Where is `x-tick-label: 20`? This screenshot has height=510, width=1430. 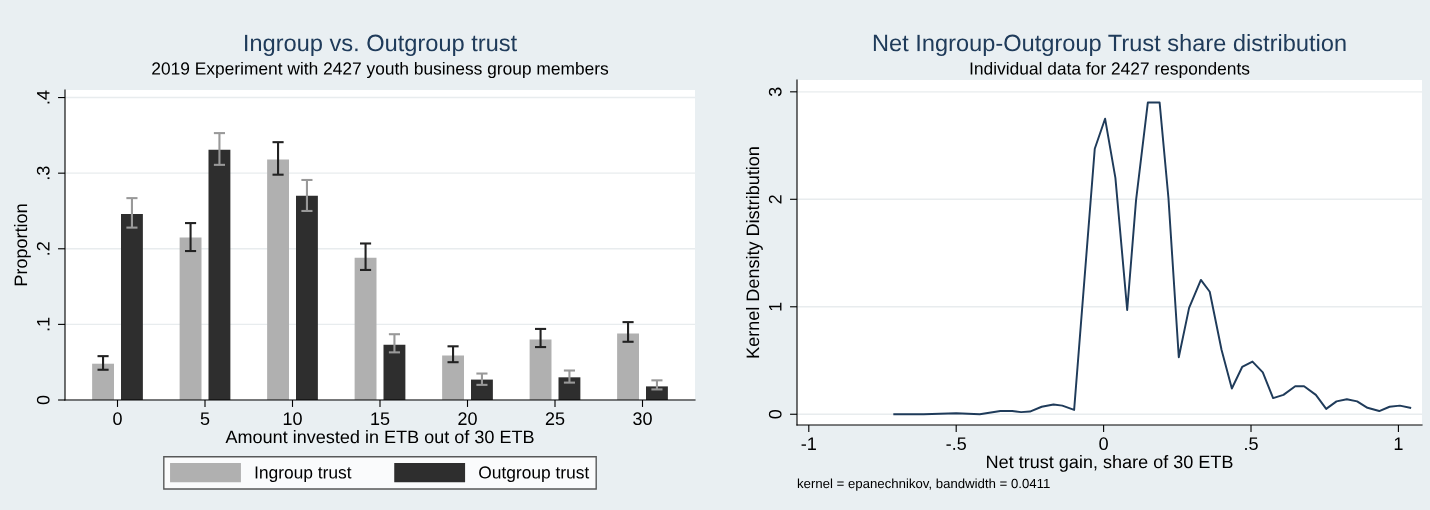 x-tick-label: 20 is located at coordinates (467, 419).